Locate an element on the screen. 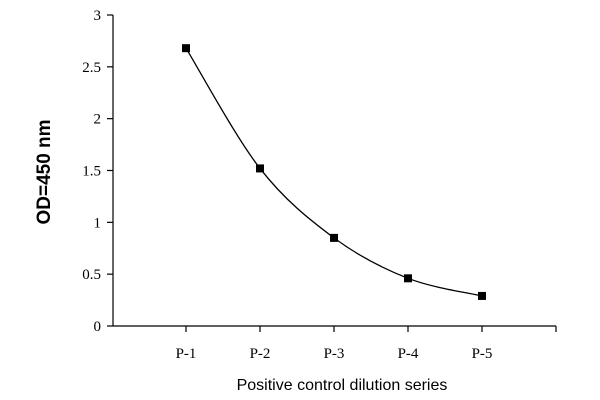  x-tick-label: P-1 is located at coordinates (186, 354).